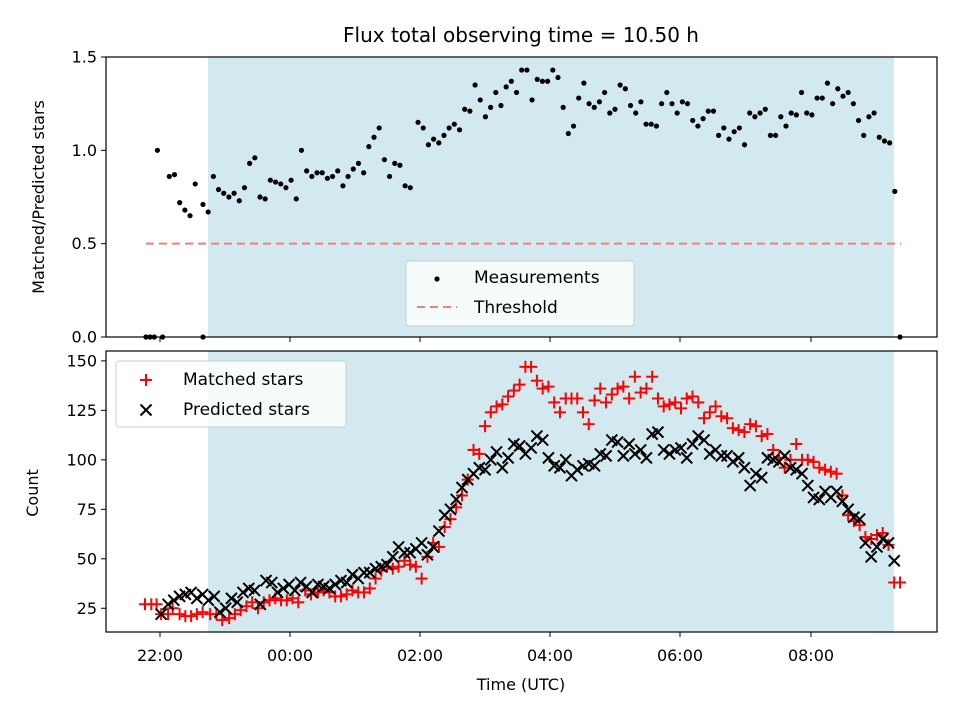  What do you see at coordinates (81, 410) in the screenshot?
I see `bottom-y-tick-label: 125` at bounding box center [81, 410].